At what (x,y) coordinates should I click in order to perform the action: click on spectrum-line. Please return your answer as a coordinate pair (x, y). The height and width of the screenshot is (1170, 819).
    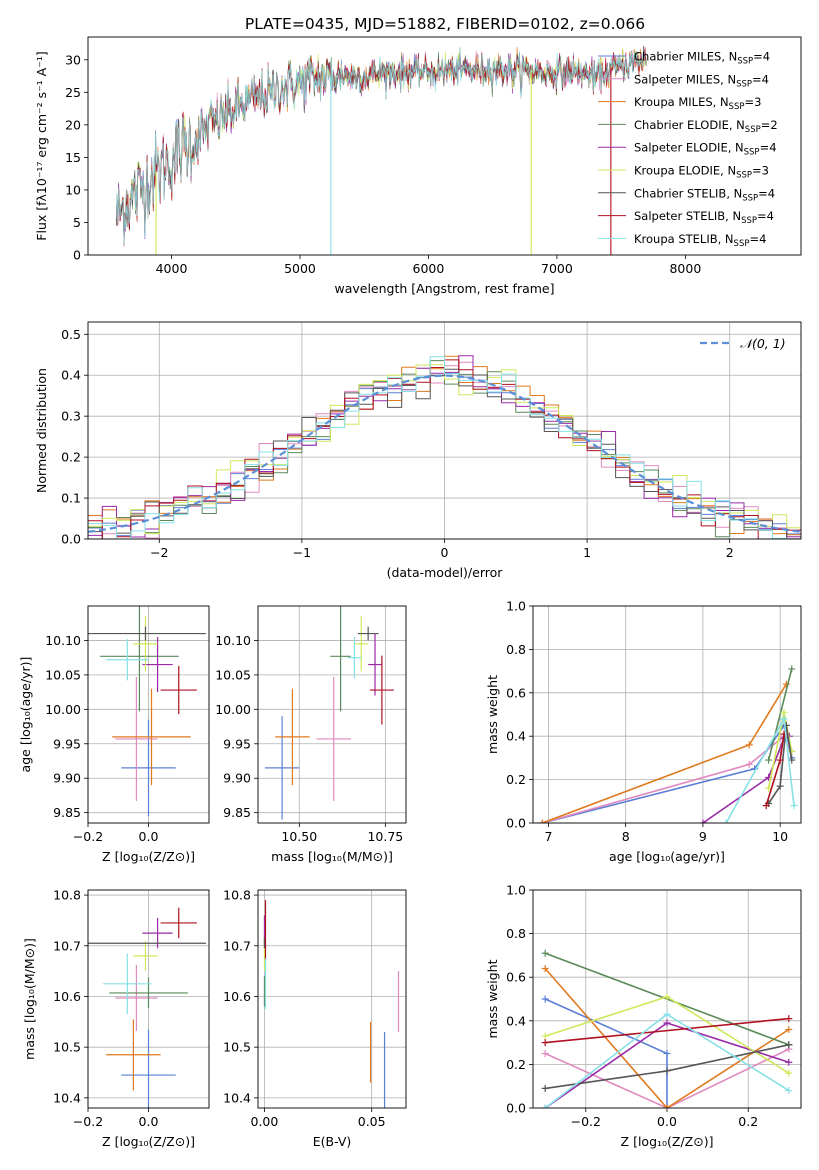
    Looking at the image, I should click on (381, 145).